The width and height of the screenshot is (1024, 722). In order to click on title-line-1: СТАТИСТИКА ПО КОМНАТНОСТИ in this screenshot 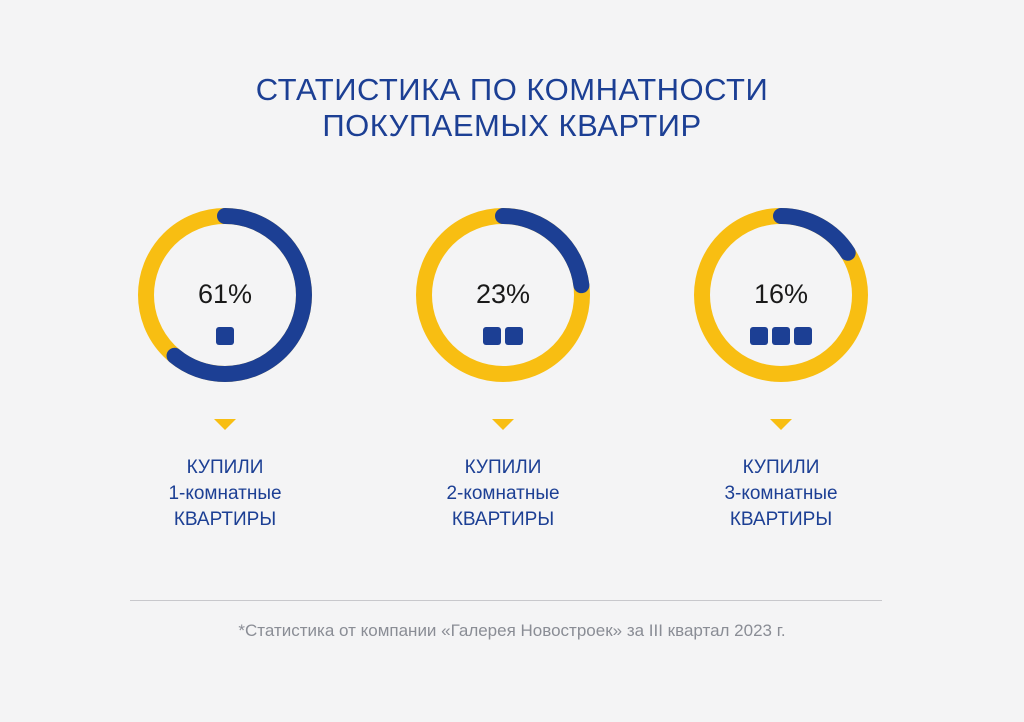, I will do `click(512, 89)`.